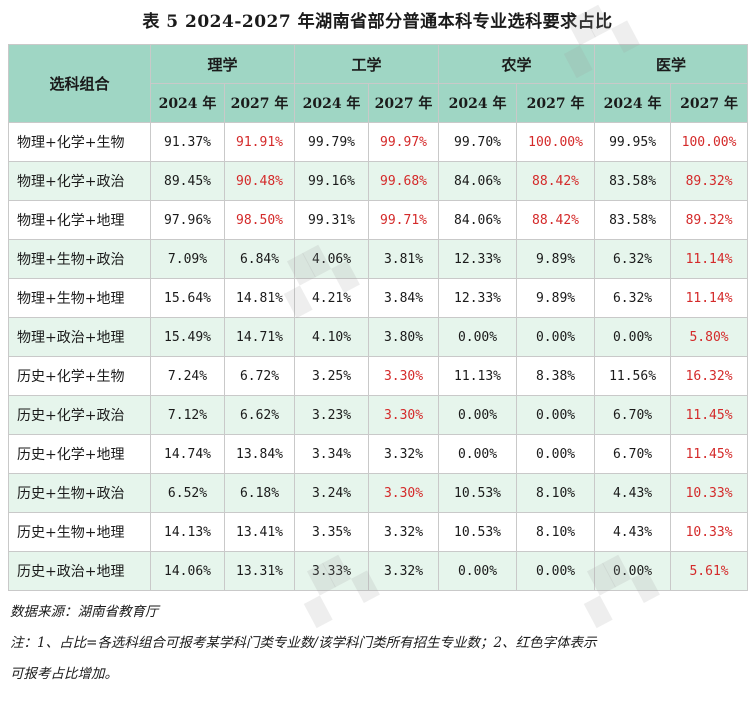  What do you see at coordinates (187, 181) in the screenshot?
I see `value-cell: 89.45%` at bounding box center [187, 181].